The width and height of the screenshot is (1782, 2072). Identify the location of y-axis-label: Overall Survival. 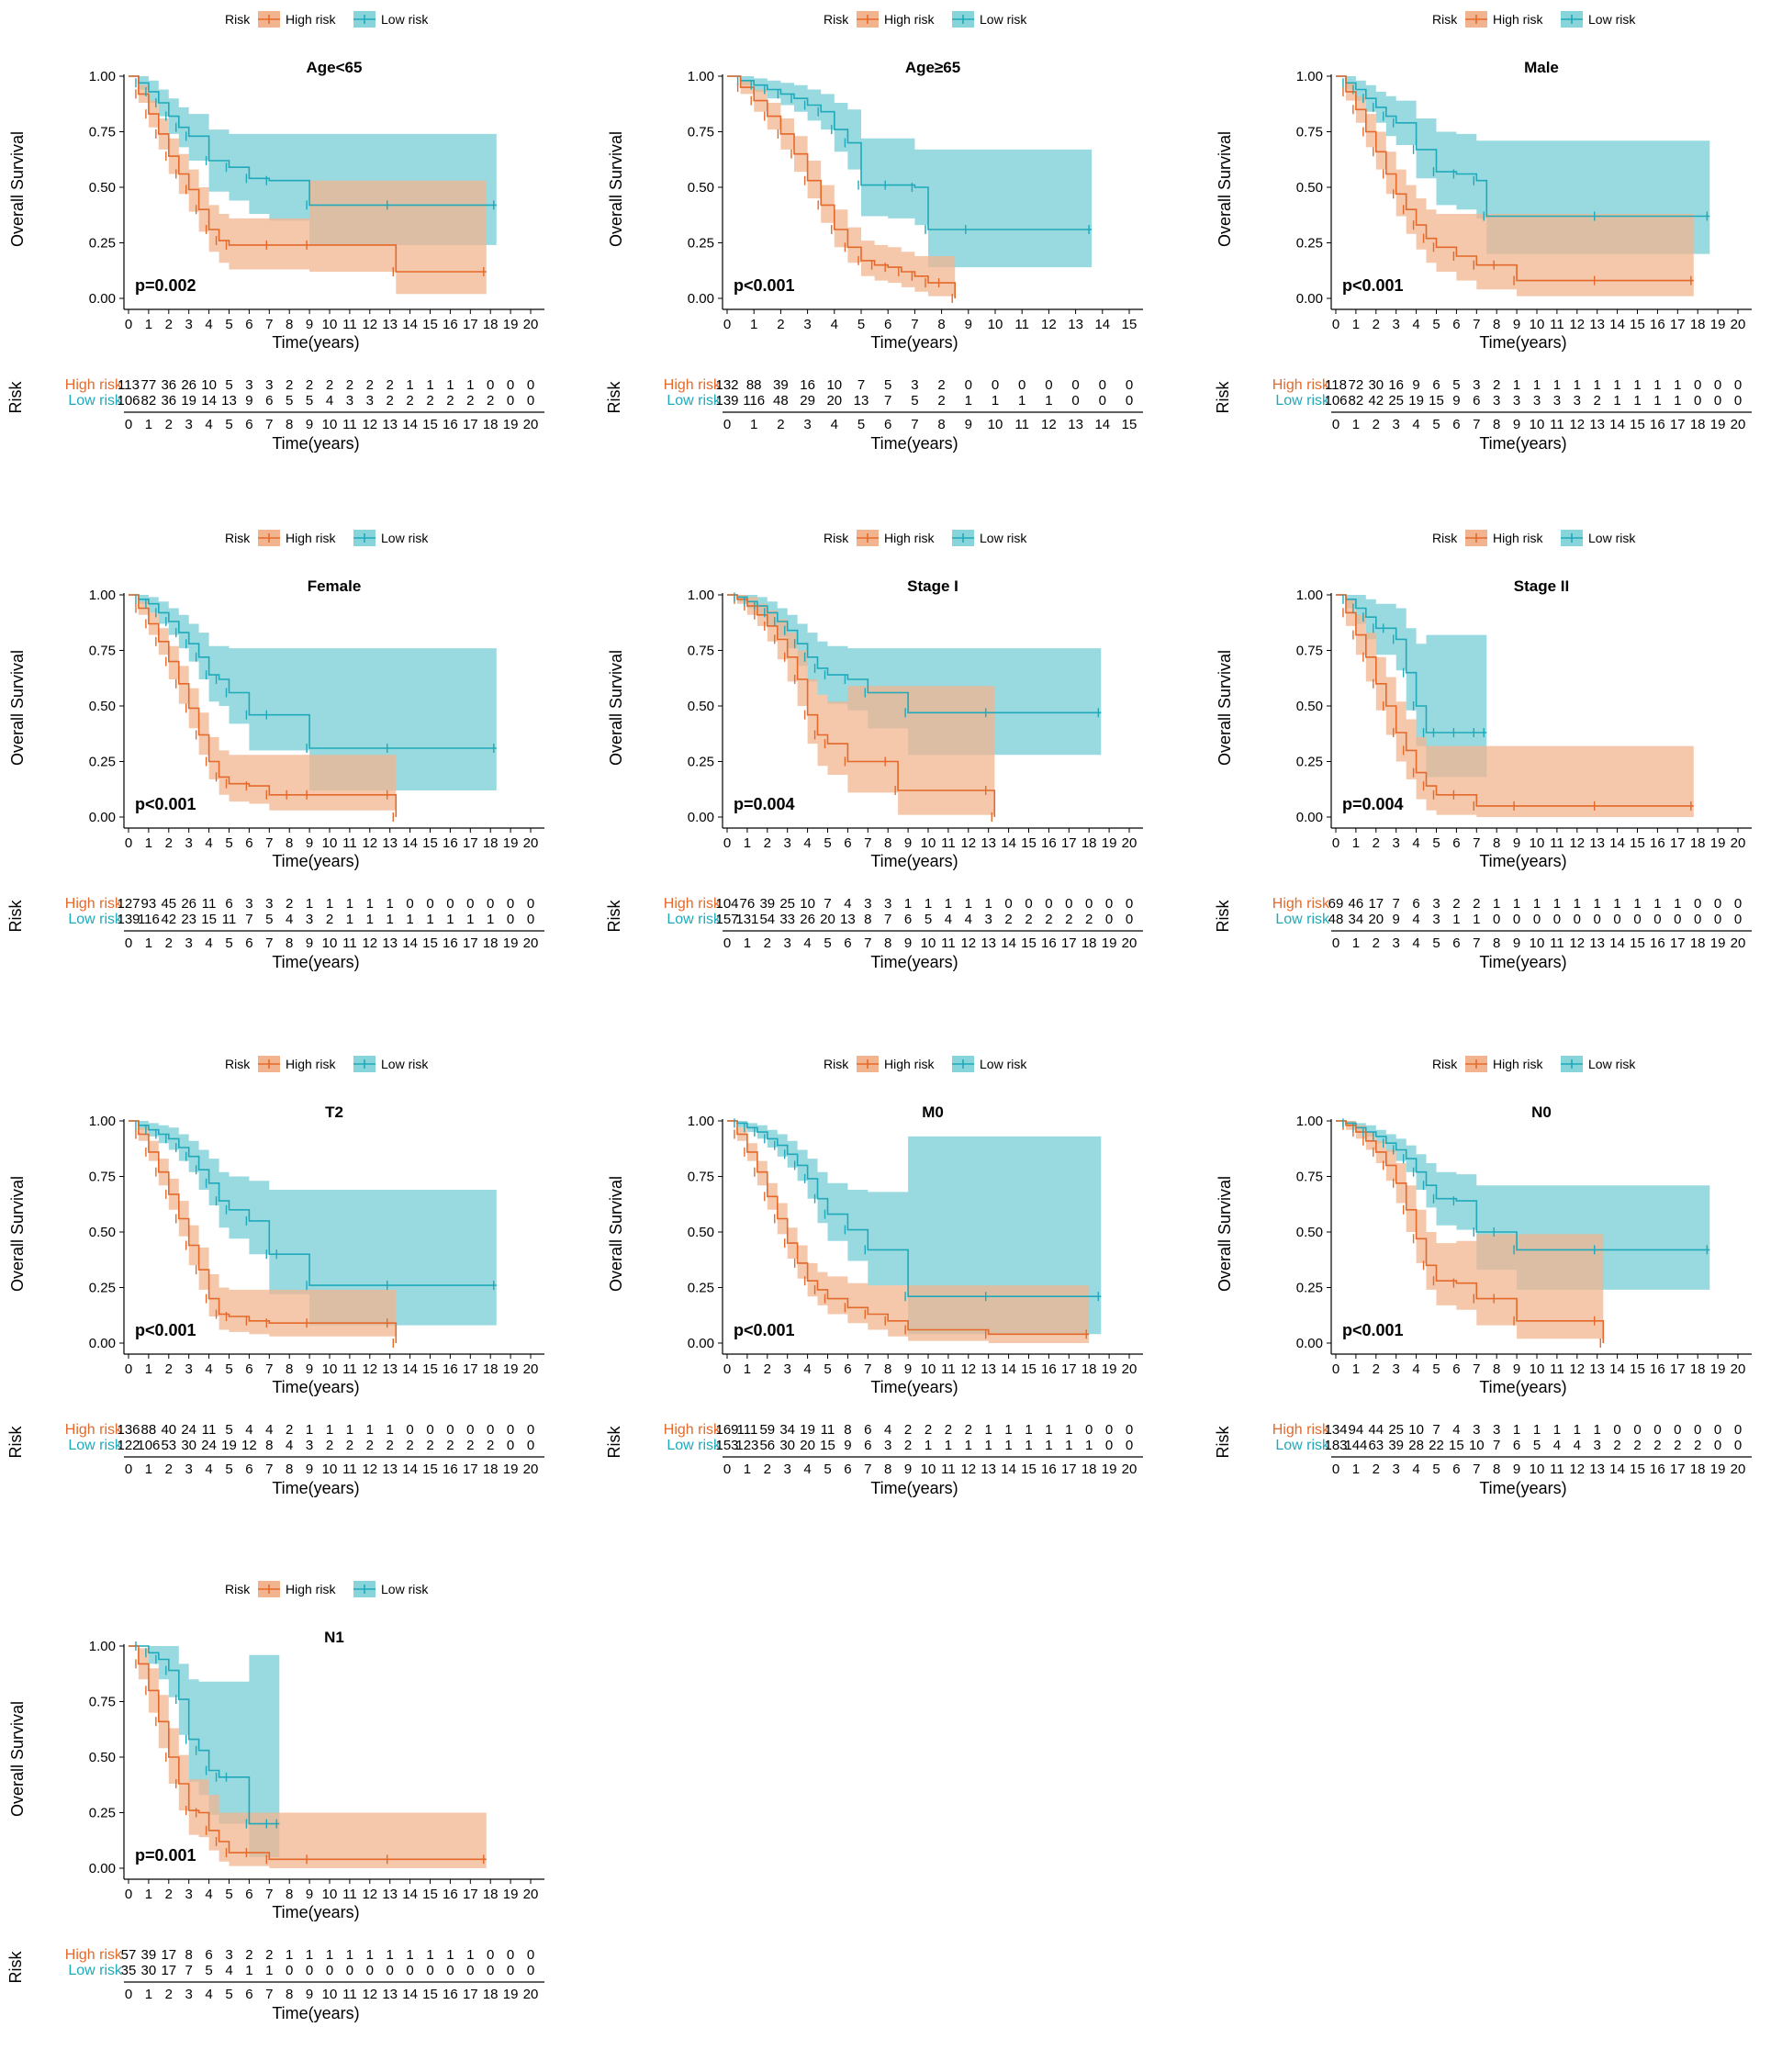
(616, 1234).